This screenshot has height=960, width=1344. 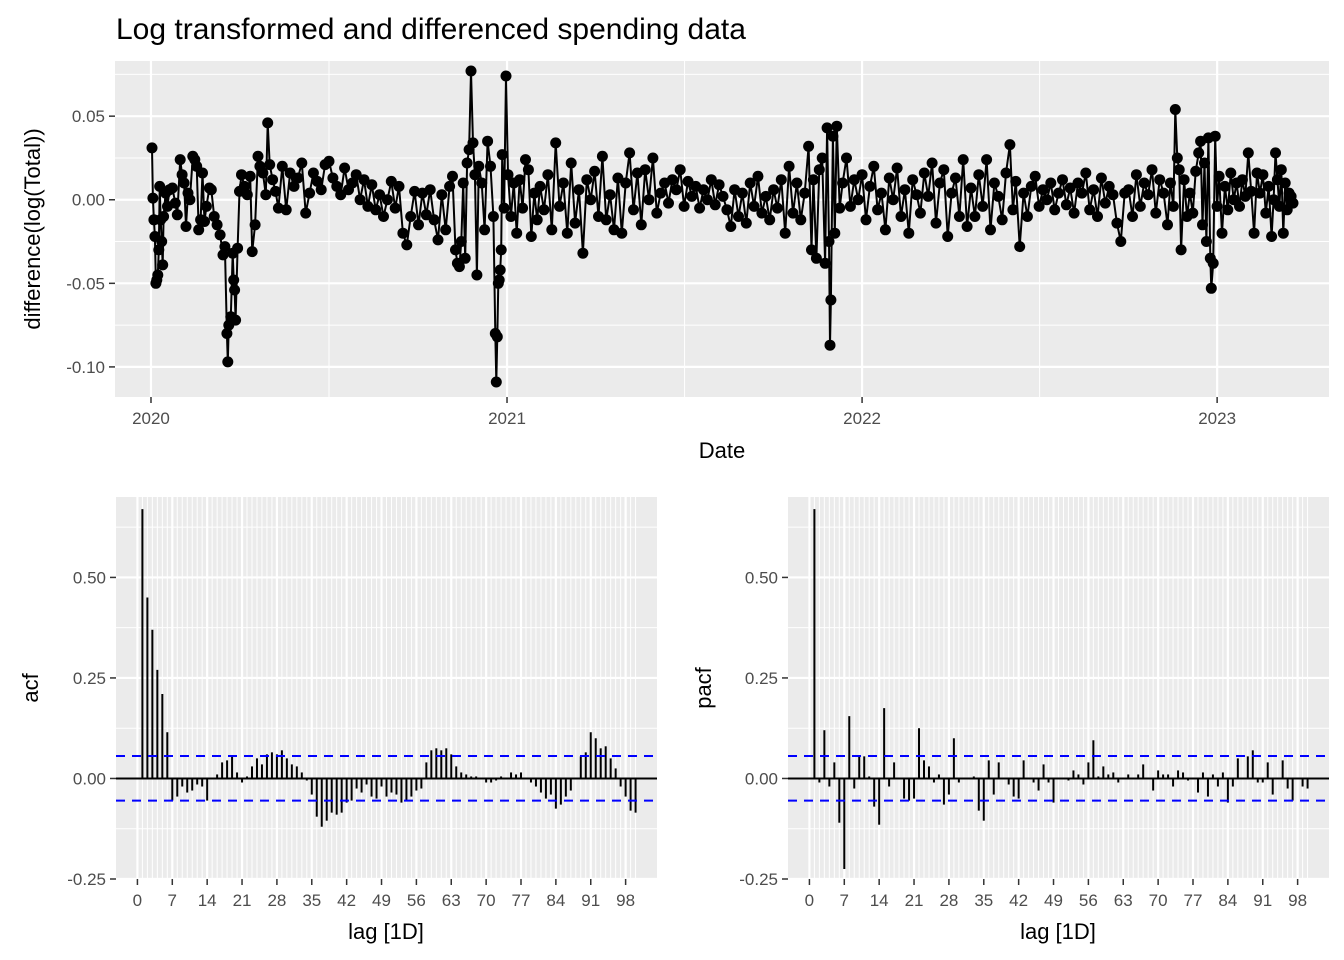 I want to click on pacf-y-axis-title: pacf, so click(x=703, y=687).